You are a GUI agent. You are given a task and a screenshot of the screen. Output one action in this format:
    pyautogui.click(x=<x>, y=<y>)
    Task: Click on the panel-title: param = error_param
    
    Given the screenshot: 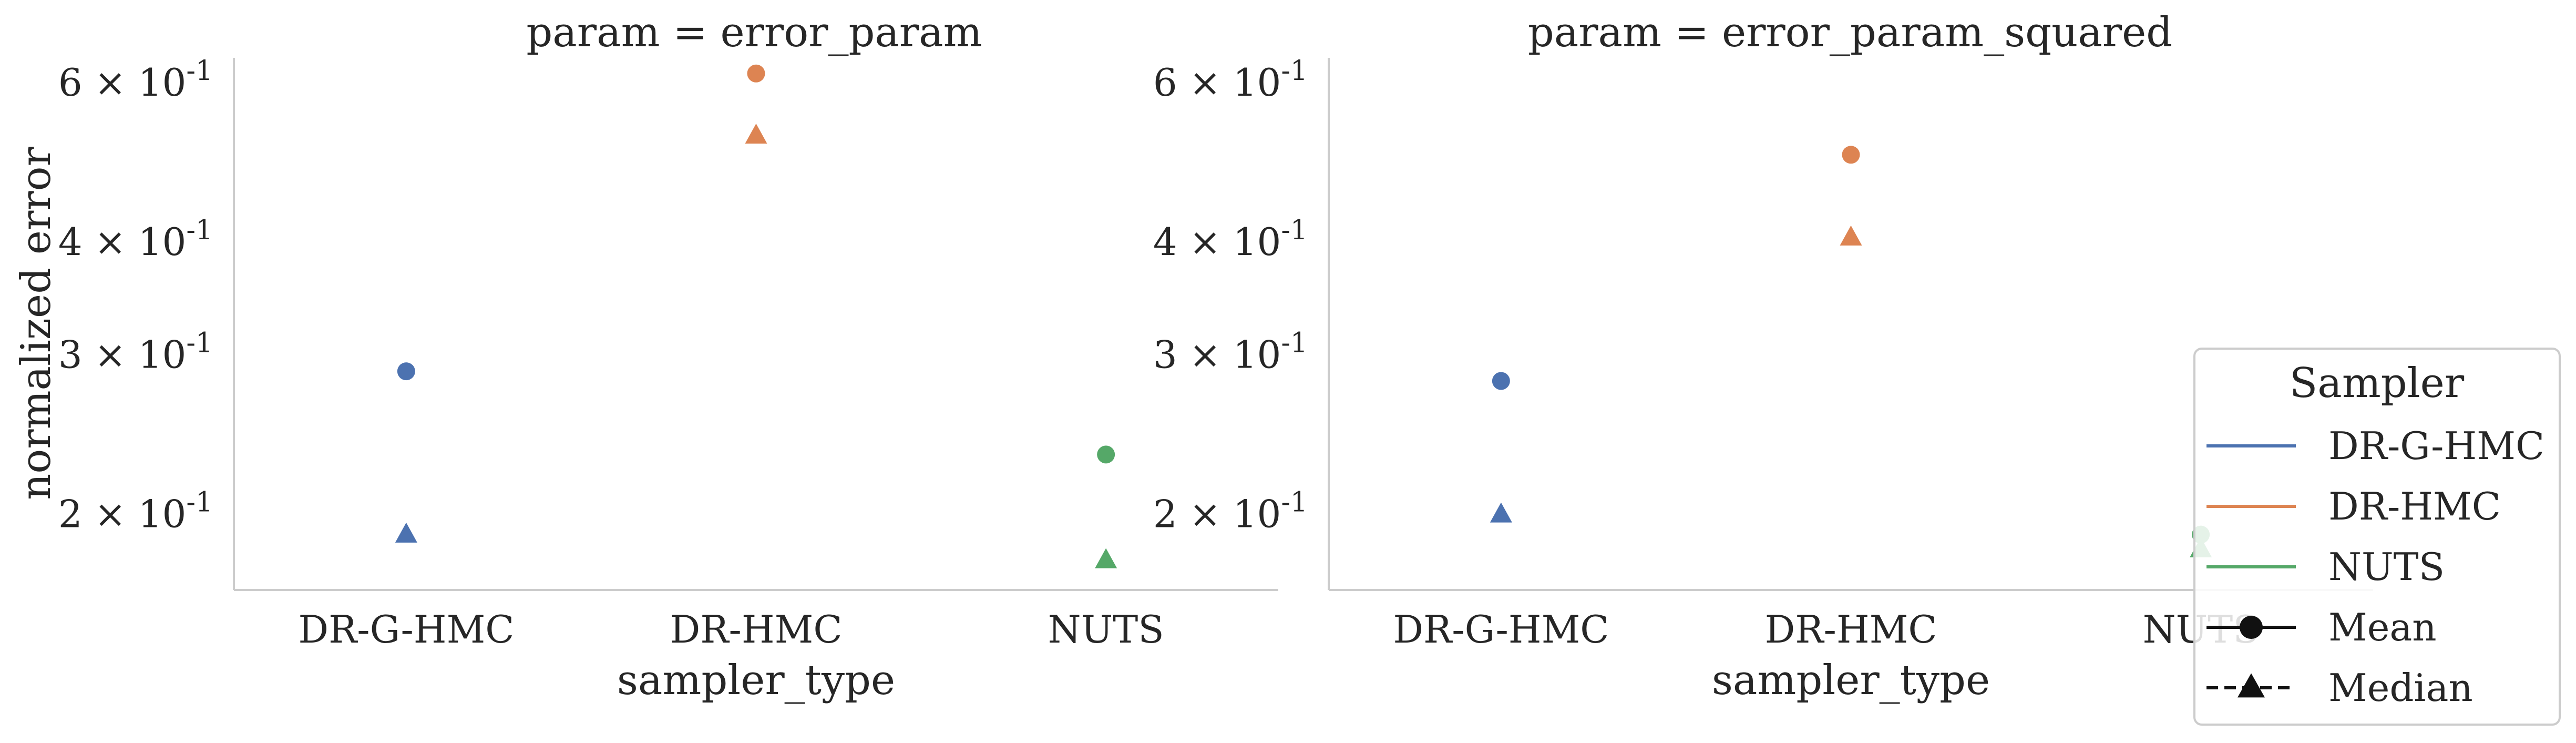 What is the action you would take?
    pyautogui.click(x=754, y=32)
    